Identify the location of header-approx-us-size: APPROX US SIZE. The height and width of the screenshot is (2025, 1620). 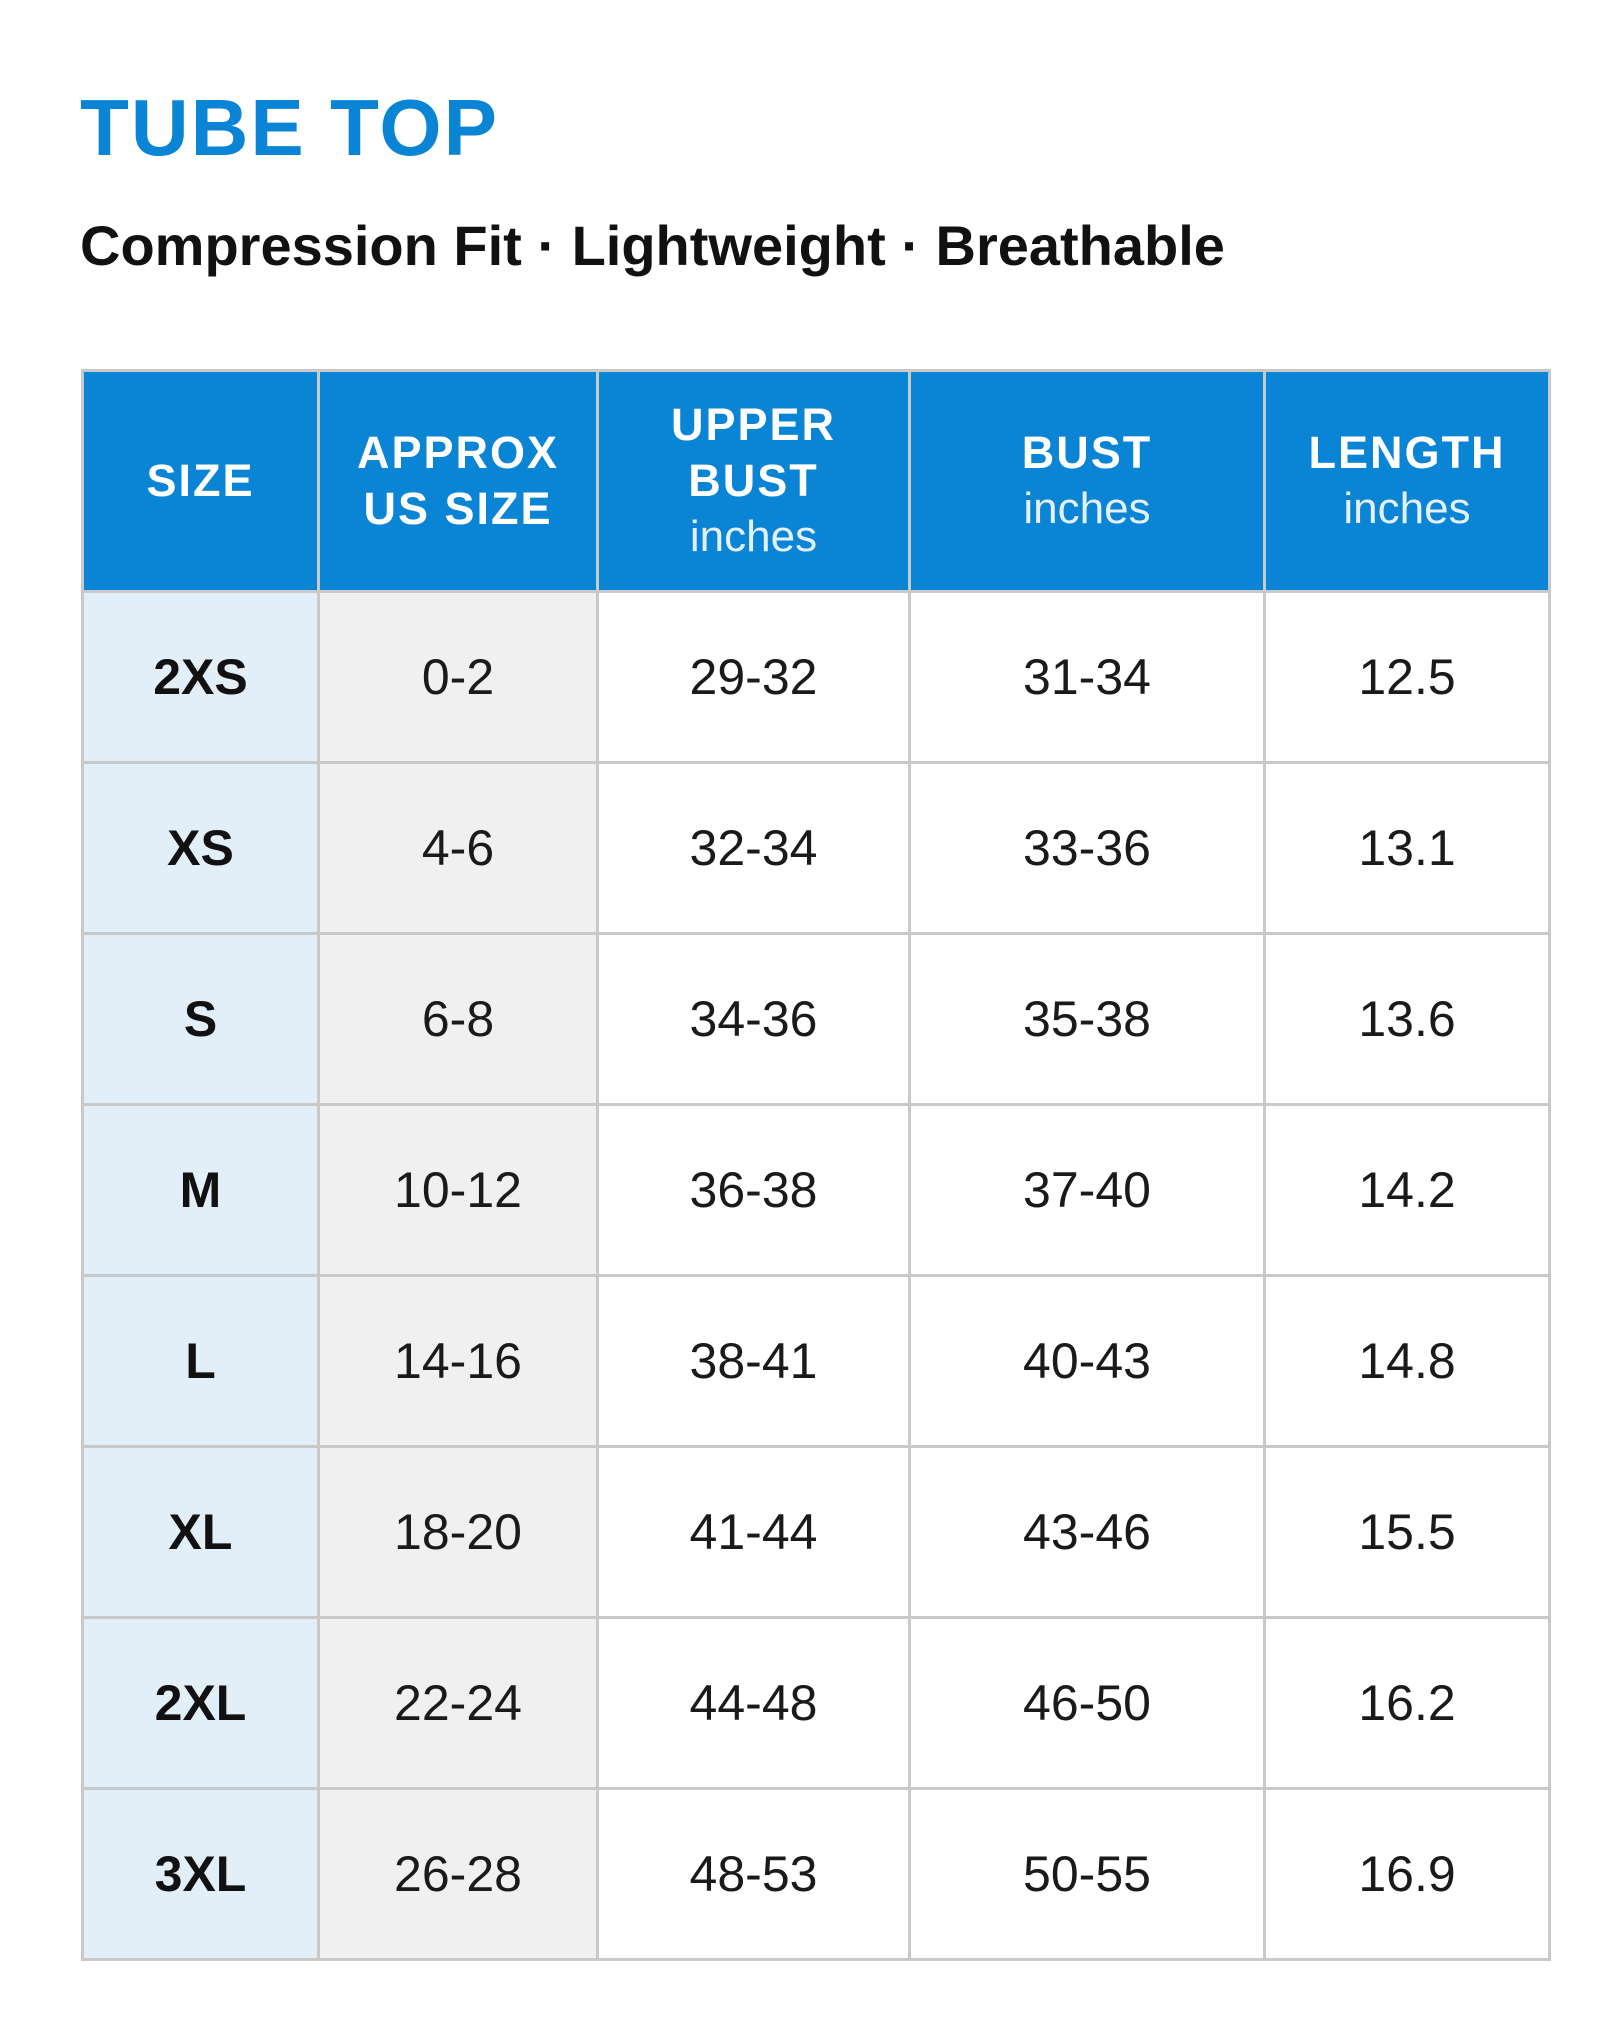
(458, 481).